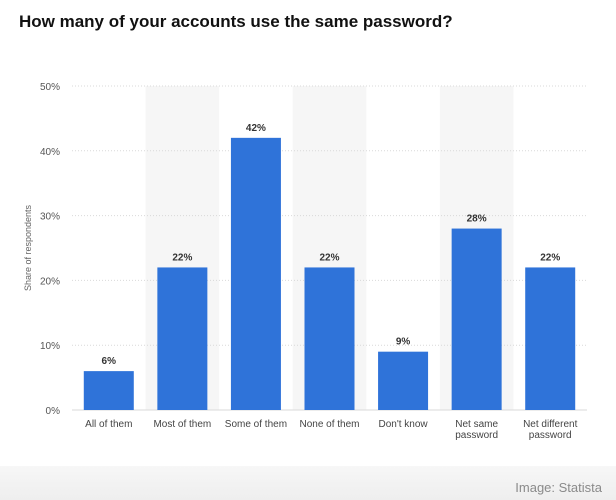  What do you see at coordinates (28, 247) in the screenshot?
I see `y-axis-title: Share of respondents` at bounding box center [28, 247].